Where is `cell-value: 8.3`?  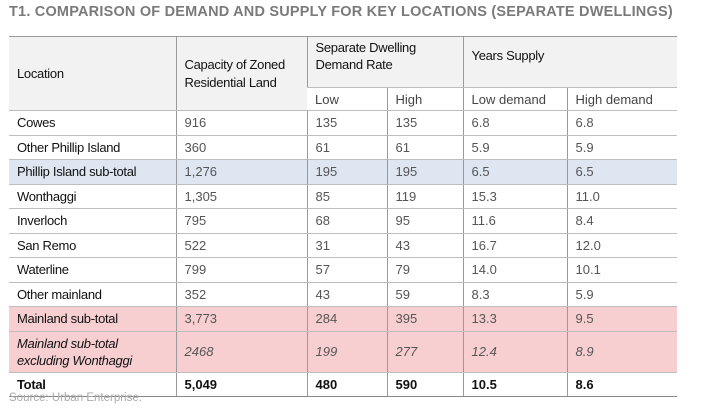 cell-value: 8.3 is located at coordinates (515, 294).